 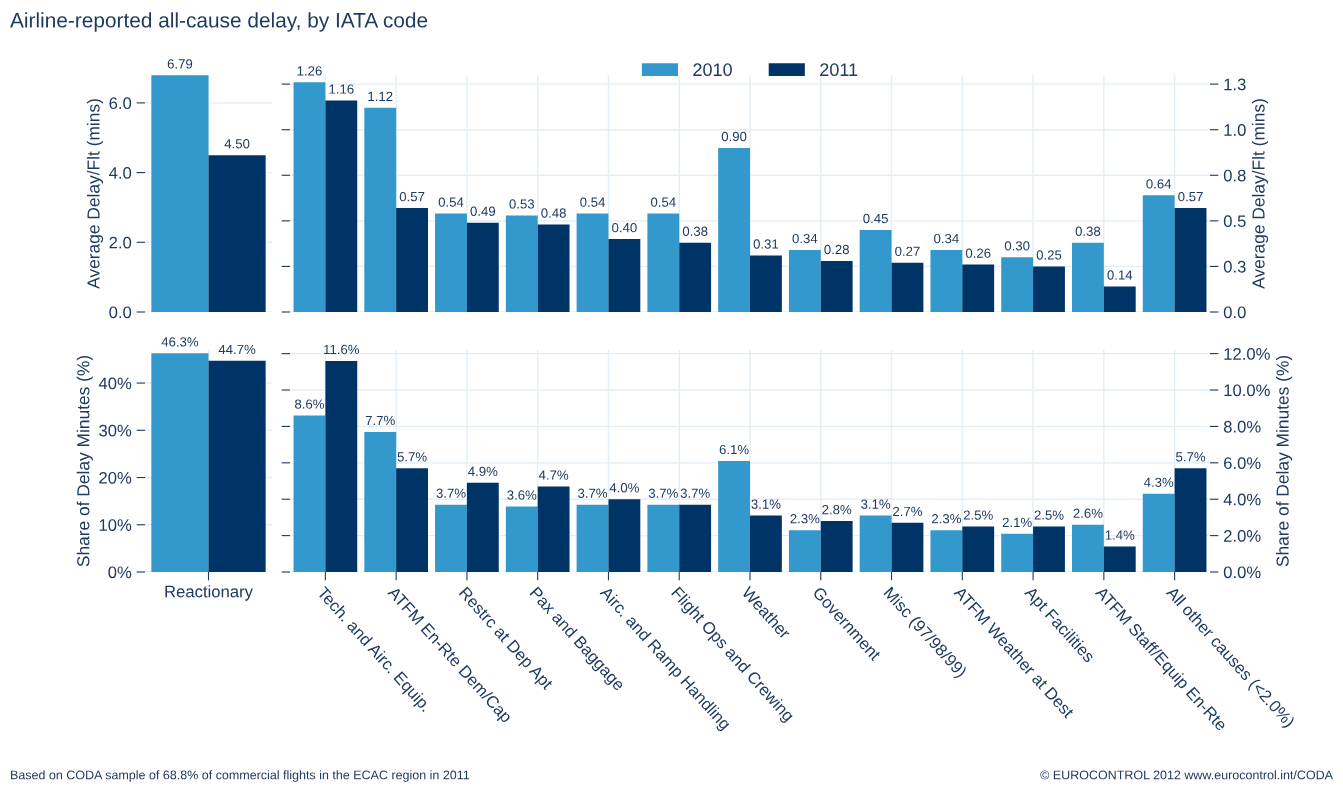 I want to click on y-tick-label: 1.0, so click(x=1235, y=130).